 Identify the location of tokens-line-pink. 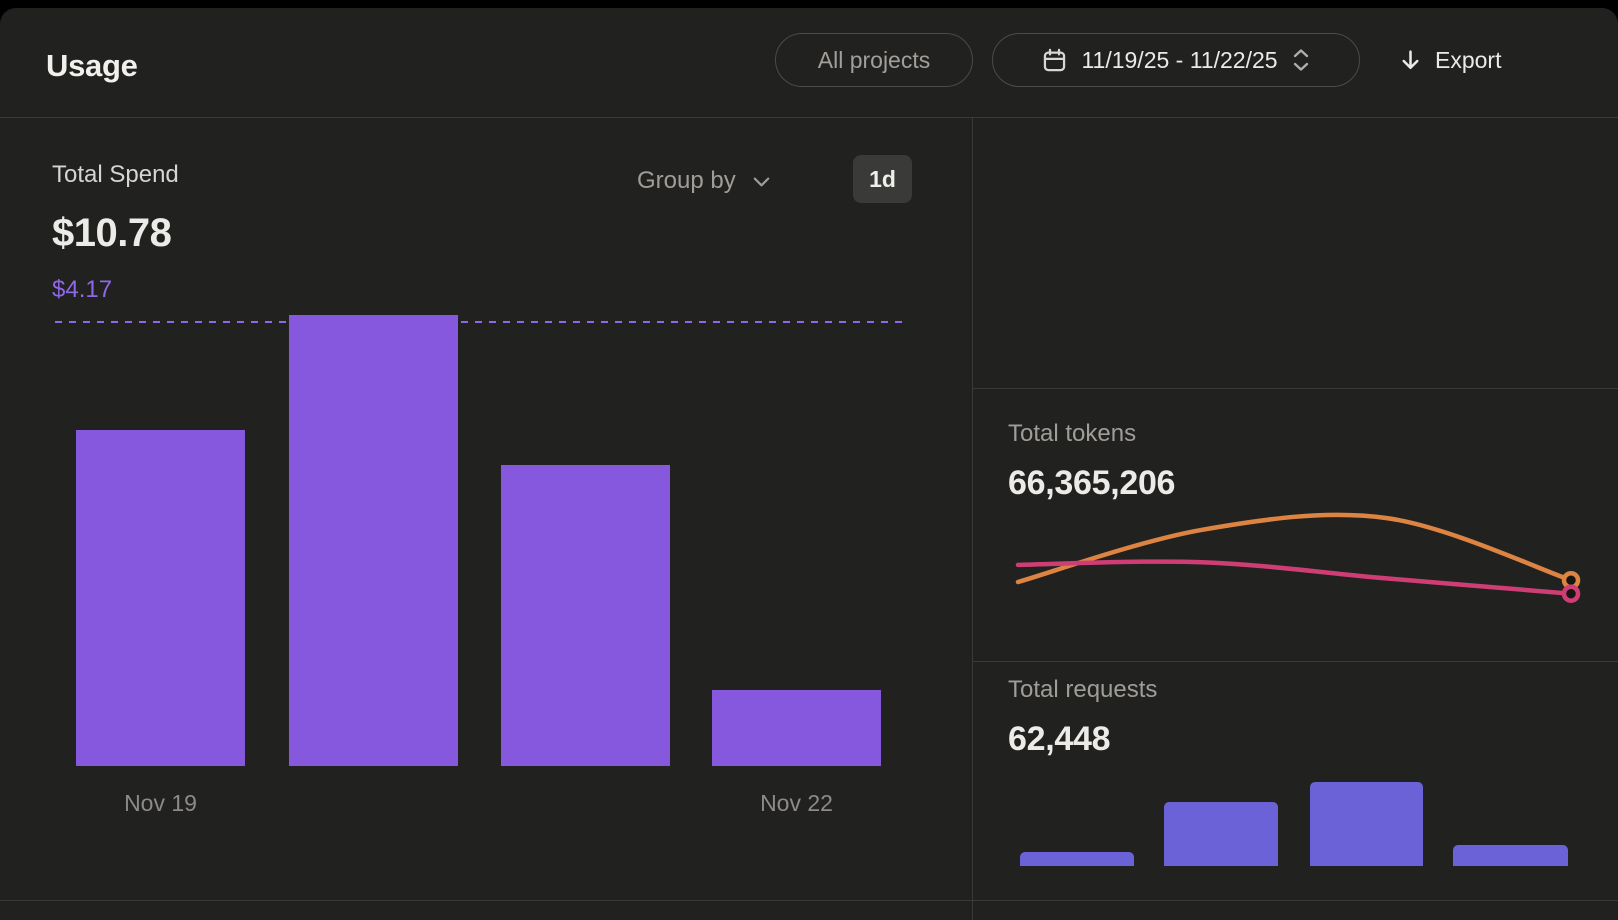
(1294, 577).